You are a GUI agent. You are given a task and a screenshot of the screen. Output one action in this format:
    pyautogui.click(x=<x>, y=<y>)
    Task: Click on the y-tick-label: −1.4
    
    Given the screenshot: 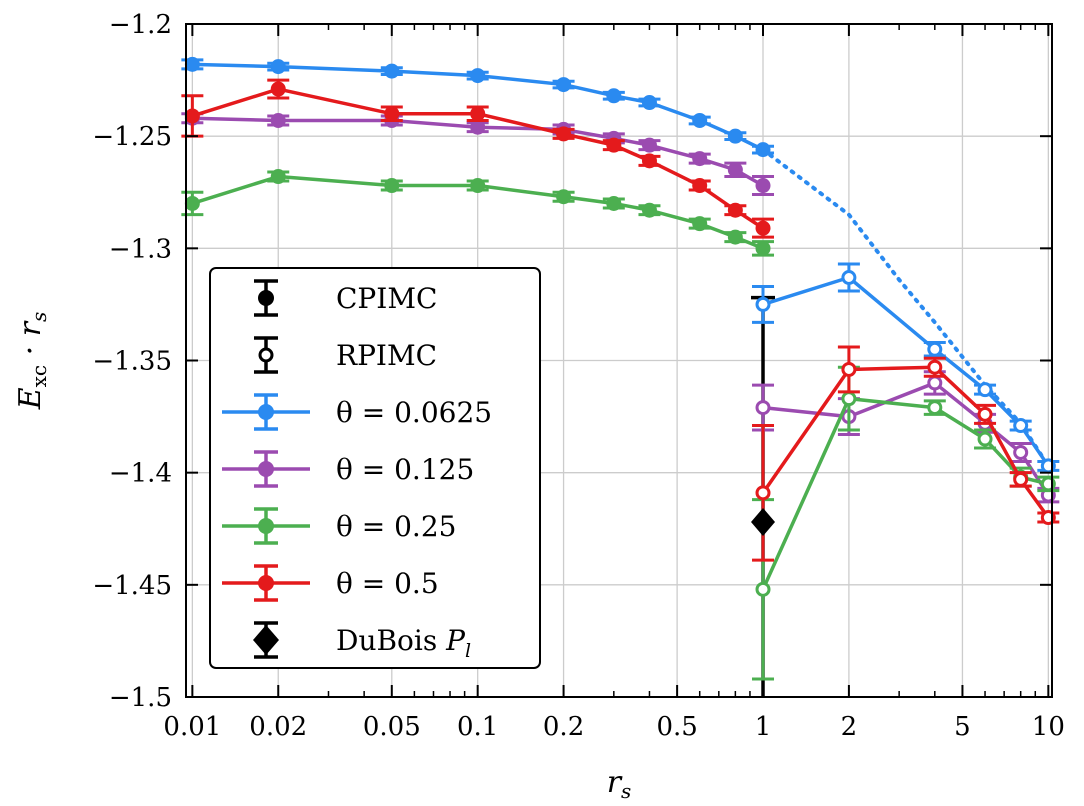 What is the action you would take?
    pyautogui.click(x=140, y=474)
    